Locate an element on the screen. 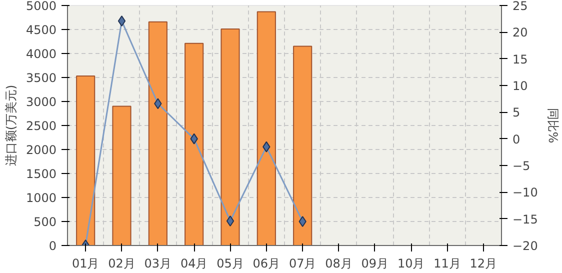 Image resolution: width=562 pixels, height=273 pixels. x-tick-label: 12月 is located at coordinates (484, 263).